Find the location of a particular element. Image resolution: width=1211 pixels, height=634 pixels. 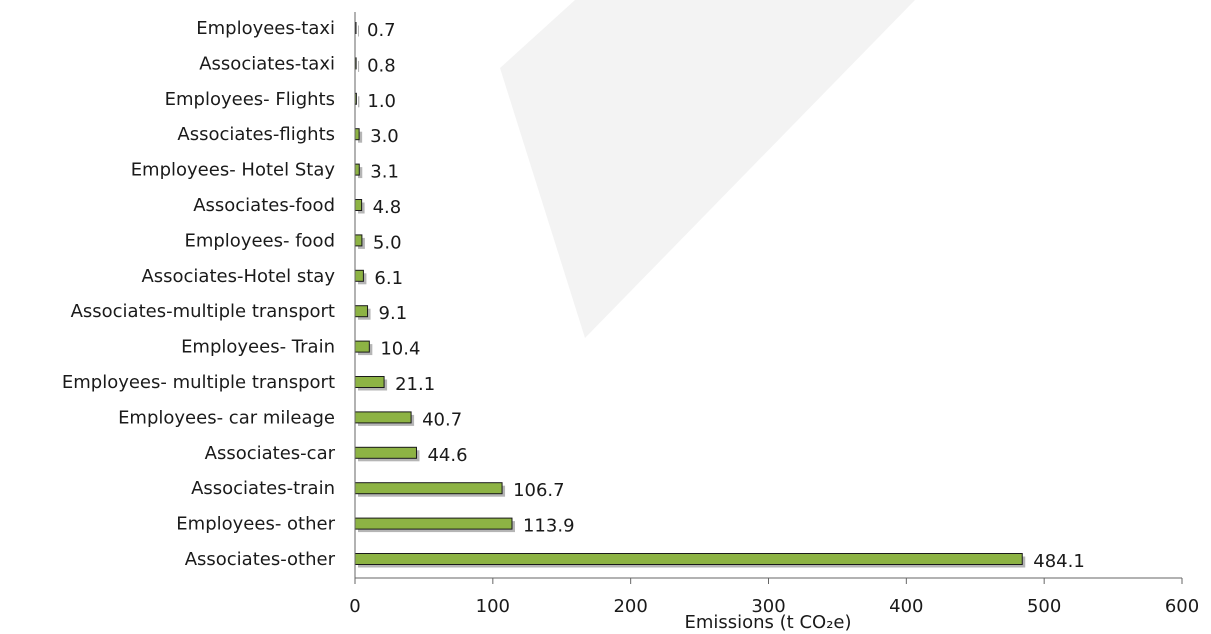

bar-group: Associates-Hotel stay 6.1 is located at coordinates (272, 277).